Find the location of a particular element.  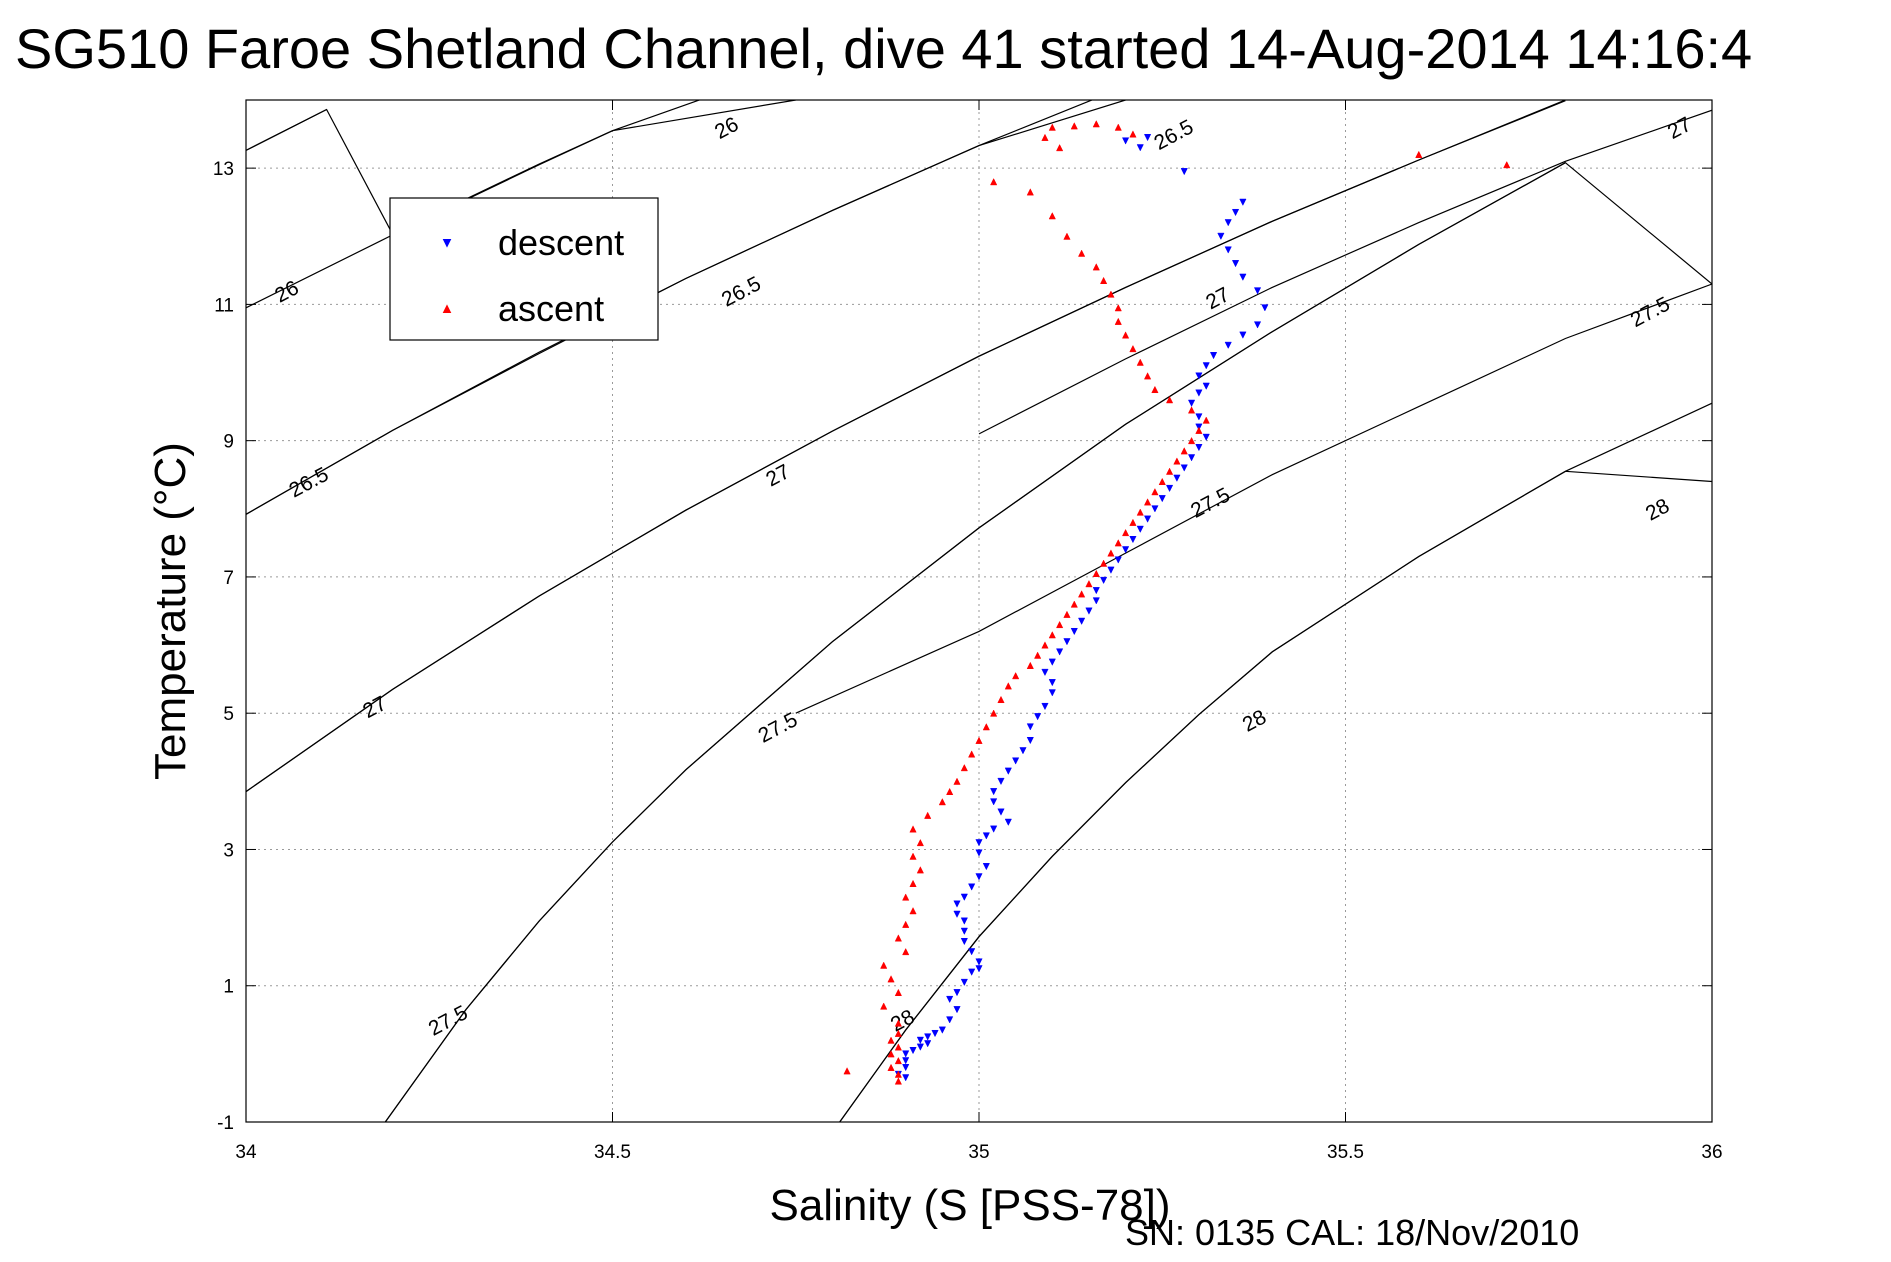

legend-box is located at coordinates (524, 269).